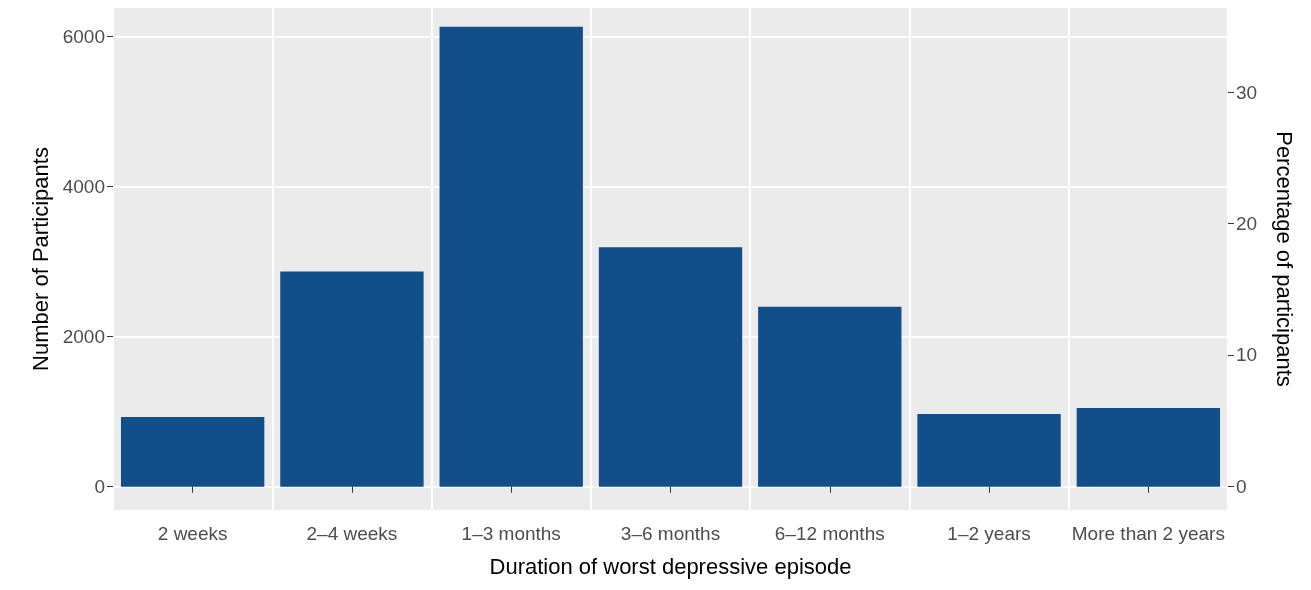 The image size is (1311, 590). I want to click on y-tick-label: 4000, so click(83, 187).